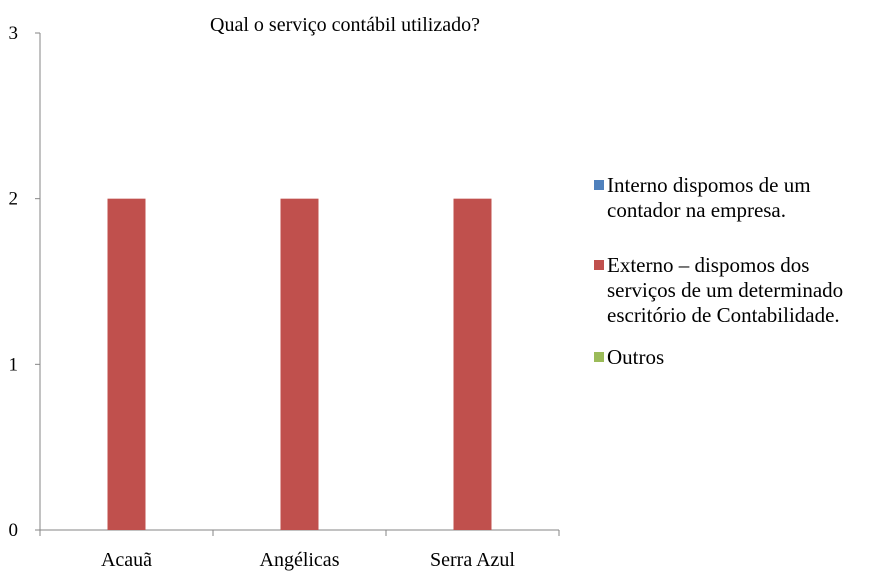 The image size is (871, 574). I want to click on y-tick-label: 3, so click(14, 33).